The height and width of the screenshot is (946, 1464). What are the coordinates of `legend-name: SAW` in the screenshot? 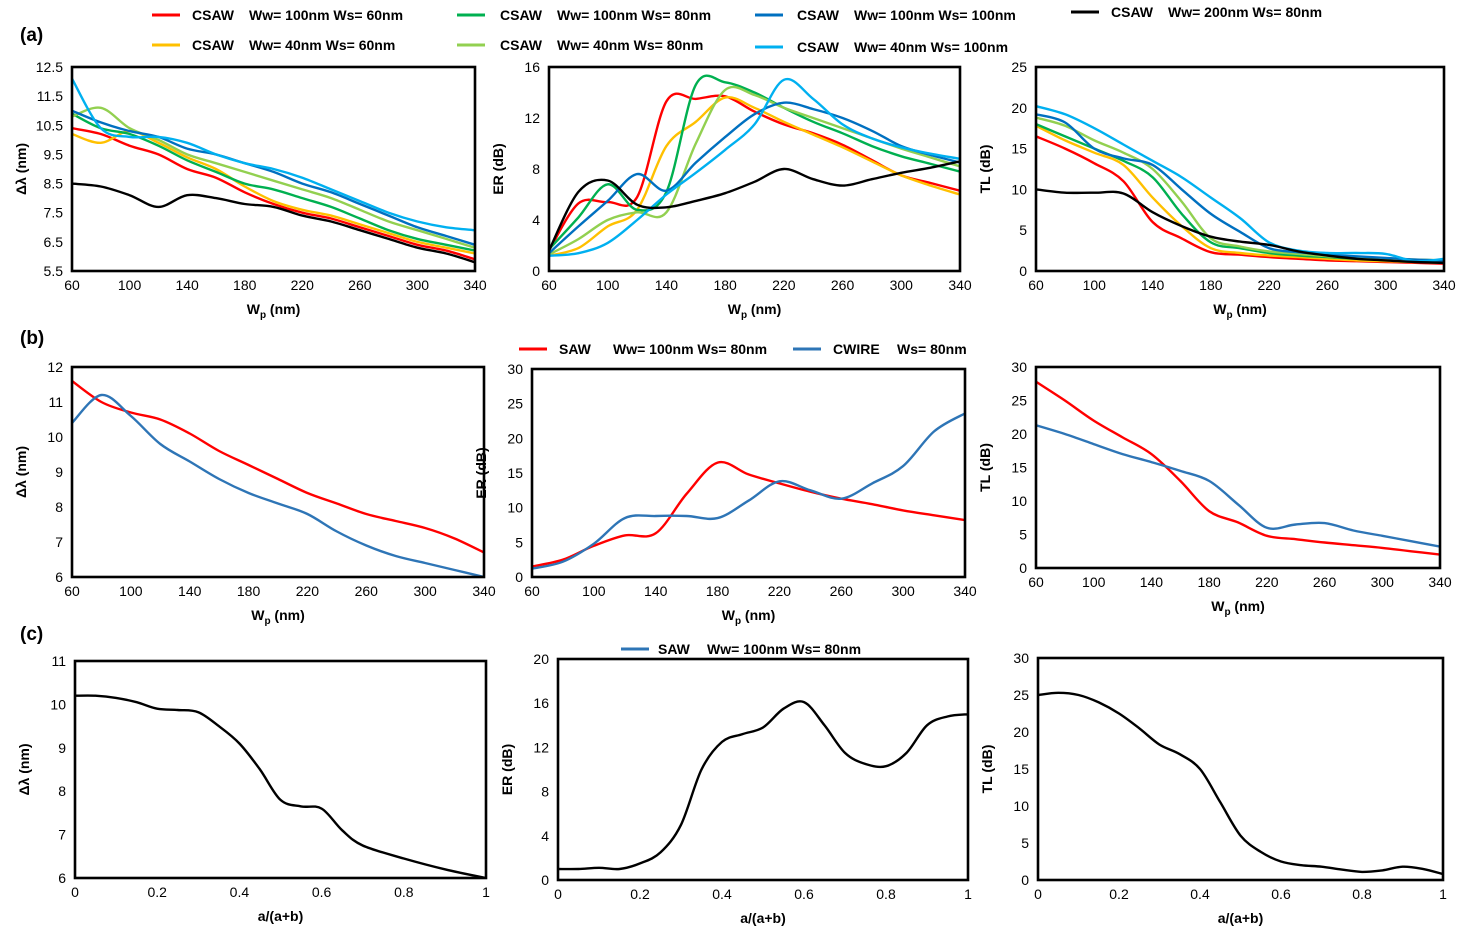 It's located at (575, 349).